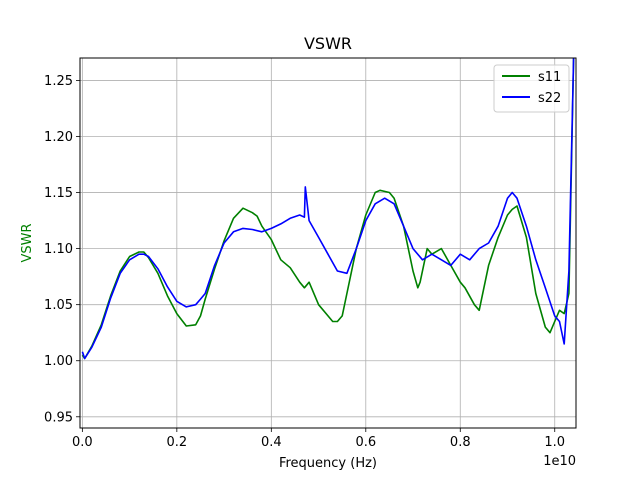 This screenshot has height=480, width=640. What do you see at coordinates (559, 461) in the screenshot?
I see `x-offset-label: 1e10` at bounding box center [559, 461].